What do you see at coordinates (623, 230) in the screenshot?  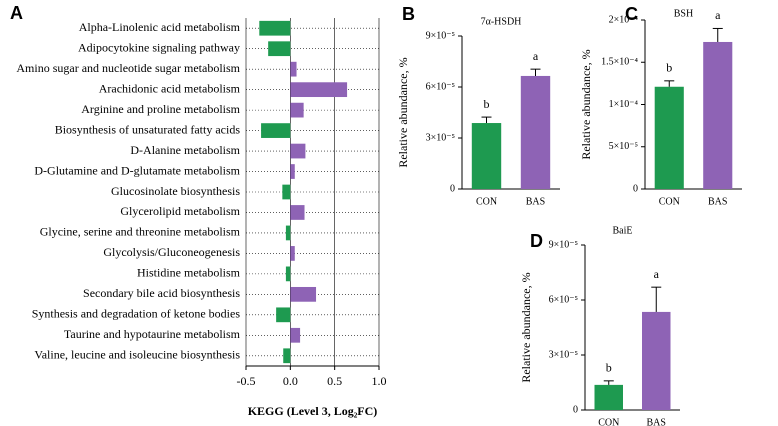 I see `chart-title: BaiE` at bounding box center [623, 230].